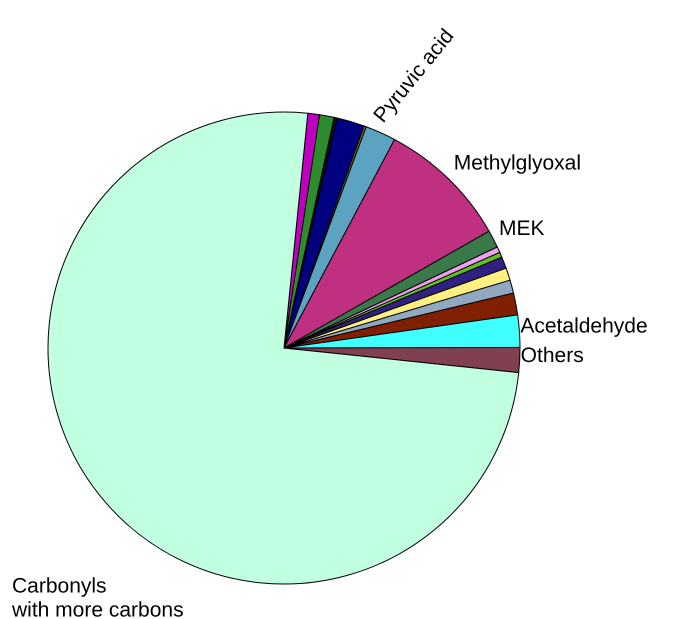  I want to click on slice-label: Carbonyls with more carbons, so click(97, 596).